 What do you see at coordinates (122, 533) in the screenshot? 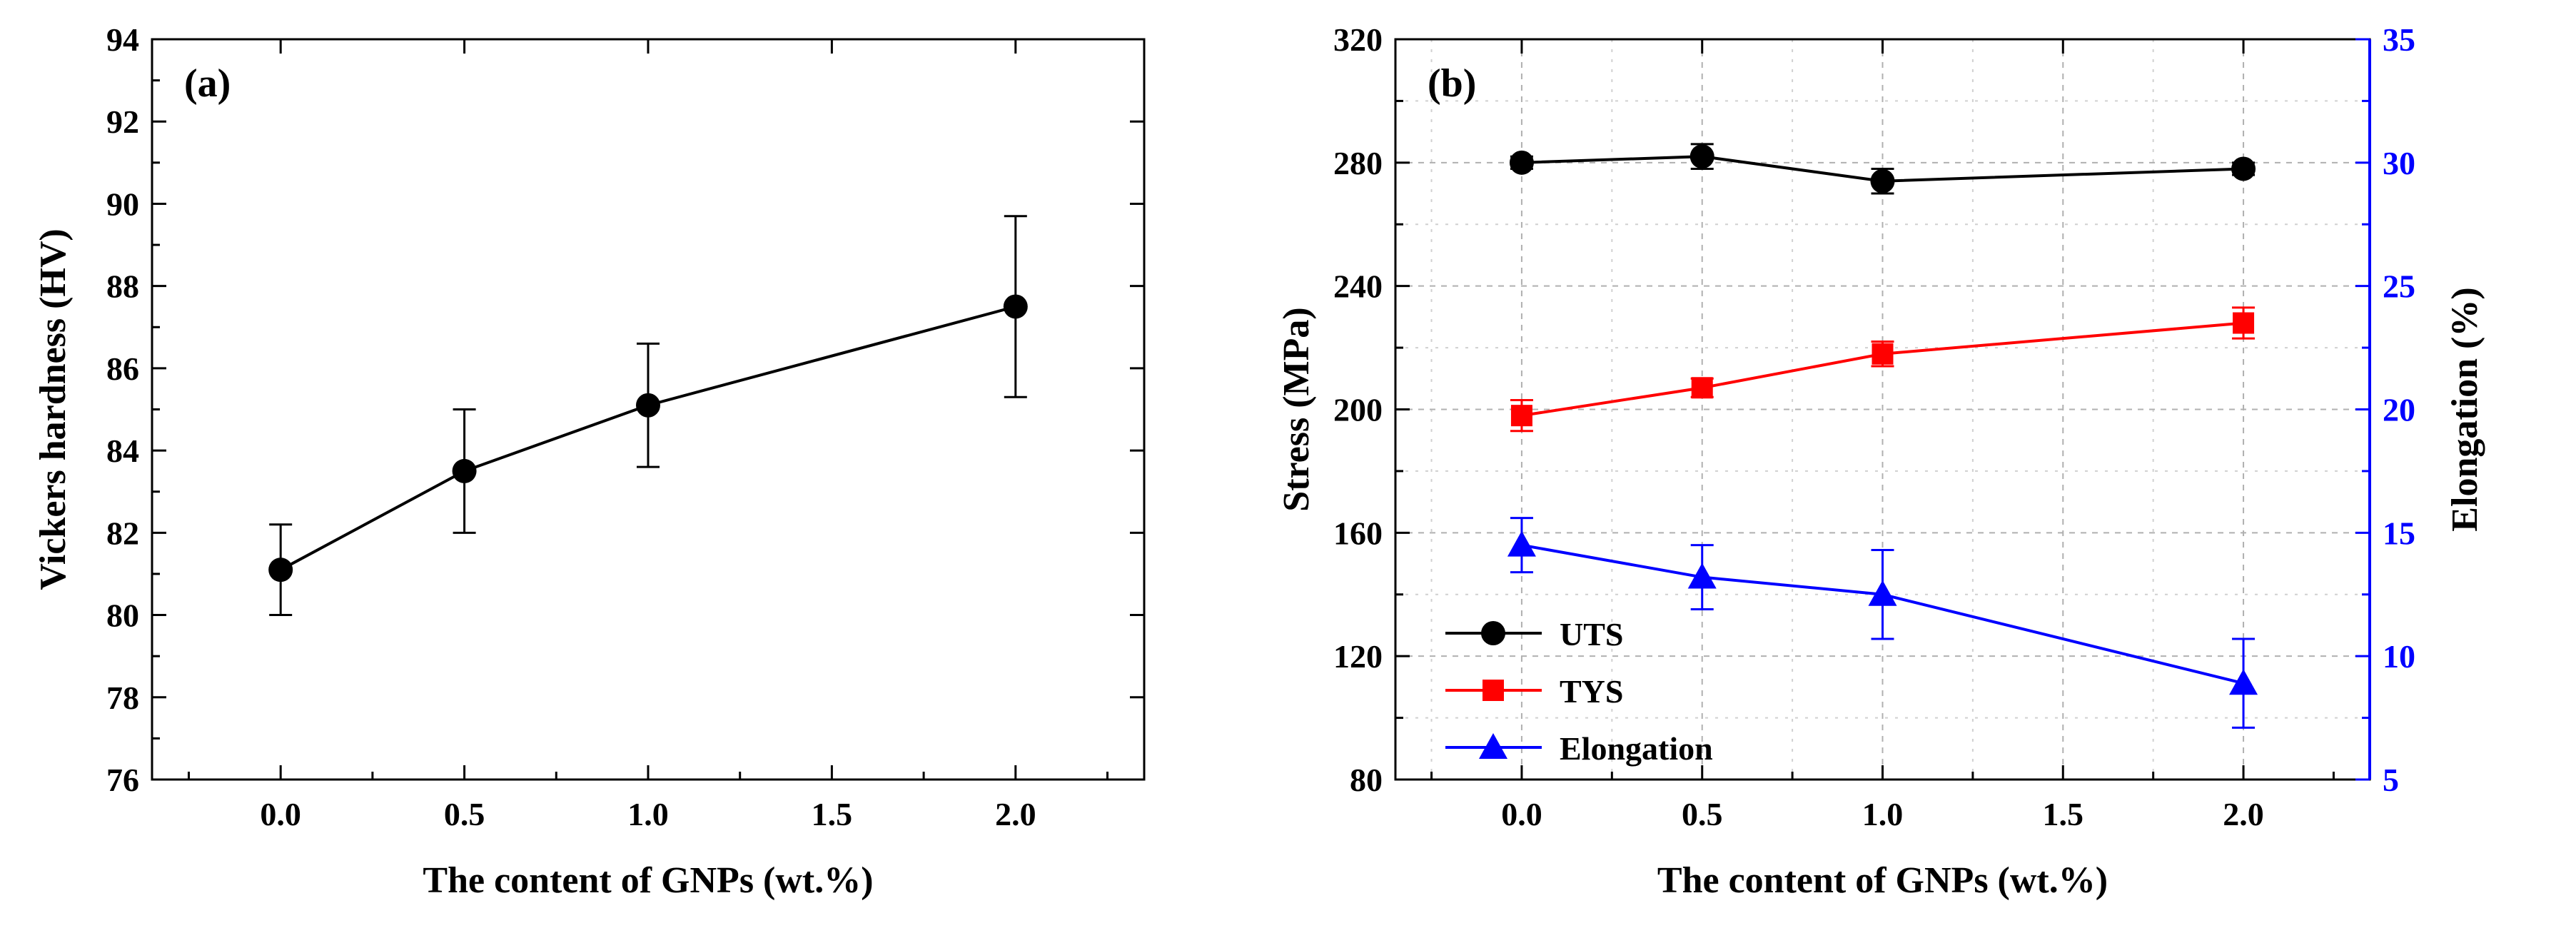
I see `y-tick-label: 82` at bounding box center [122, 533].